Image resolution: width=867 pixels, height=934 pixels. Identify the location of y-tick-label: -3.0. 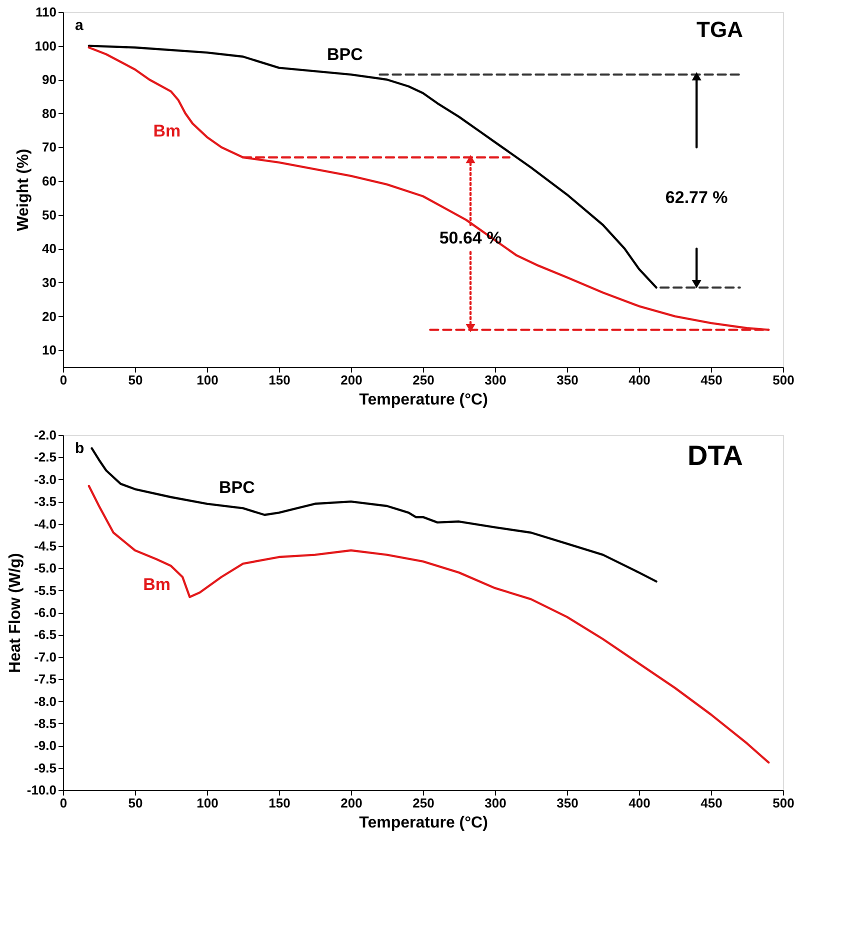
(45, 479).